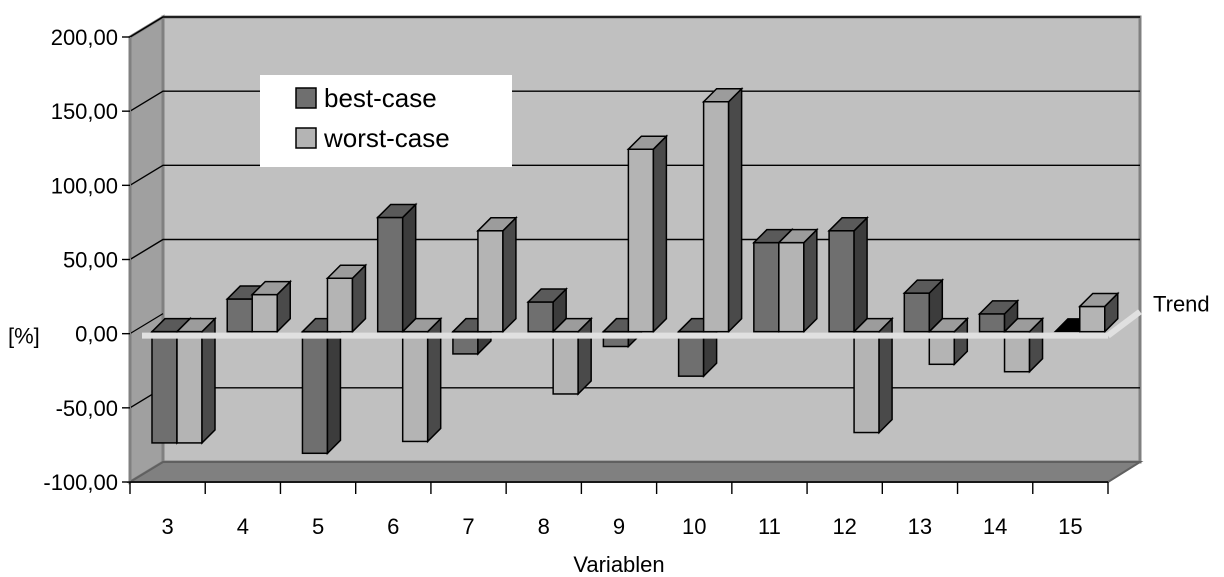  I want to click on trend-label: Trend, so click(1181, 304).